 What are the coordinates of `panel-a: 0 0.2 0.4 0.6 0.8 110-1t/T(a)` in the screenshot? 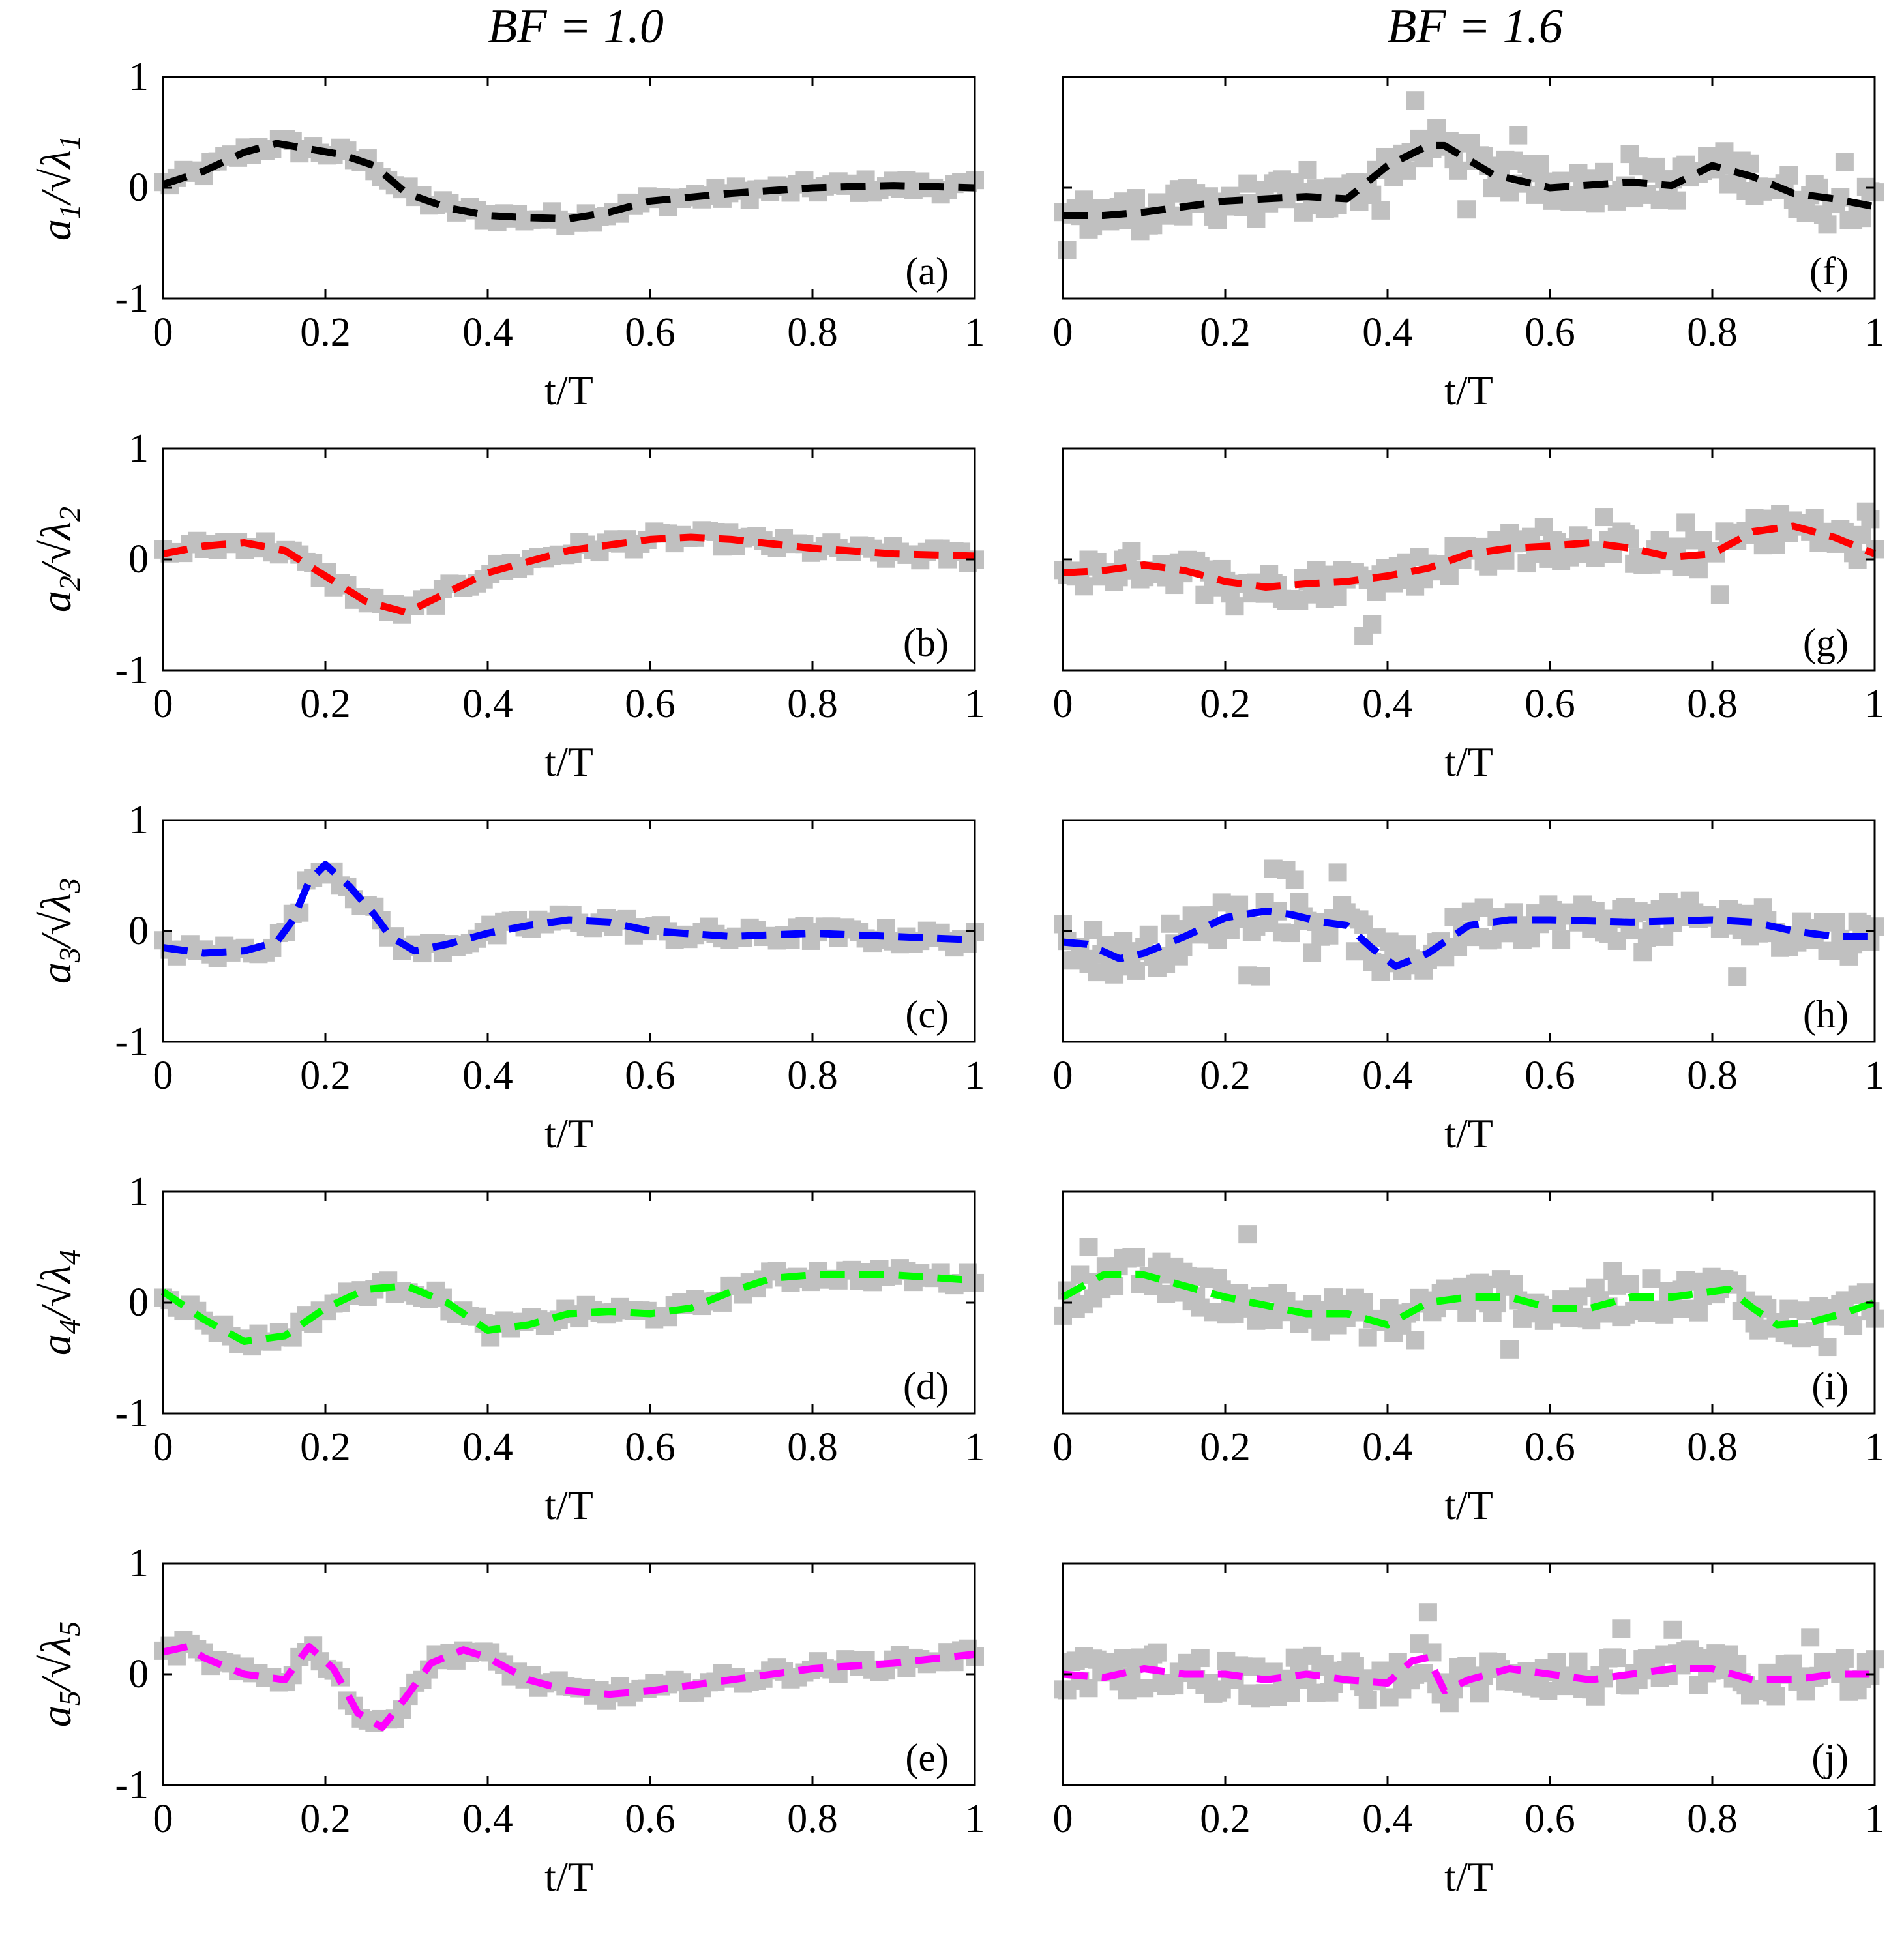 It's located at (550, 234).